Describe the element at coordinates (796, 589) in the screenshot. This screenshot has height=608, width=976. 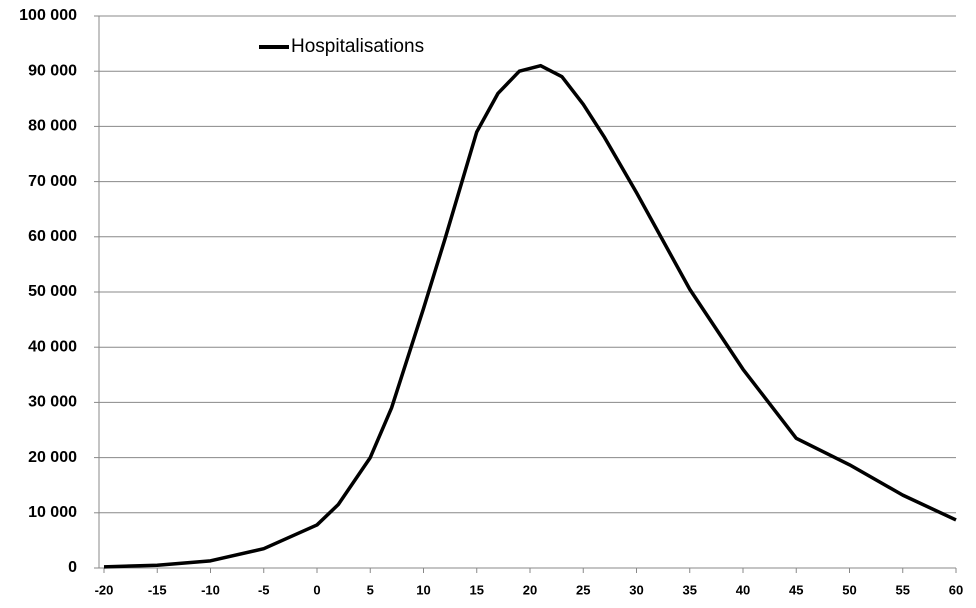
I see `x-tick-label: 45` at that location.